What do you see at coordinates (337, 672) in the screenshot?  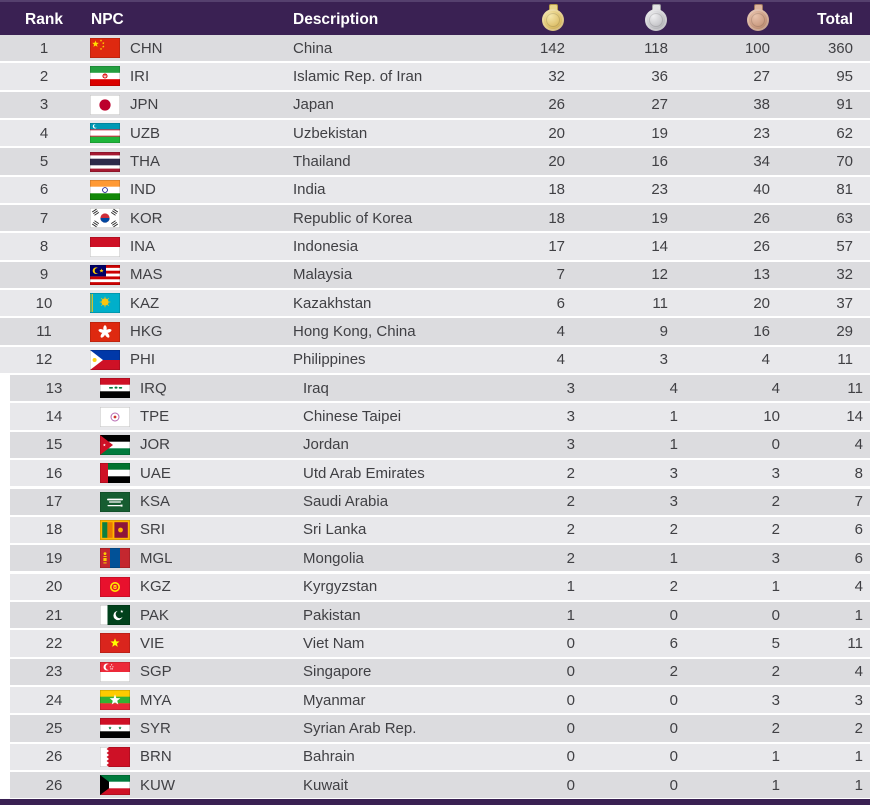 I see `description-cell: Singapore` at bounding box center [337, 672].